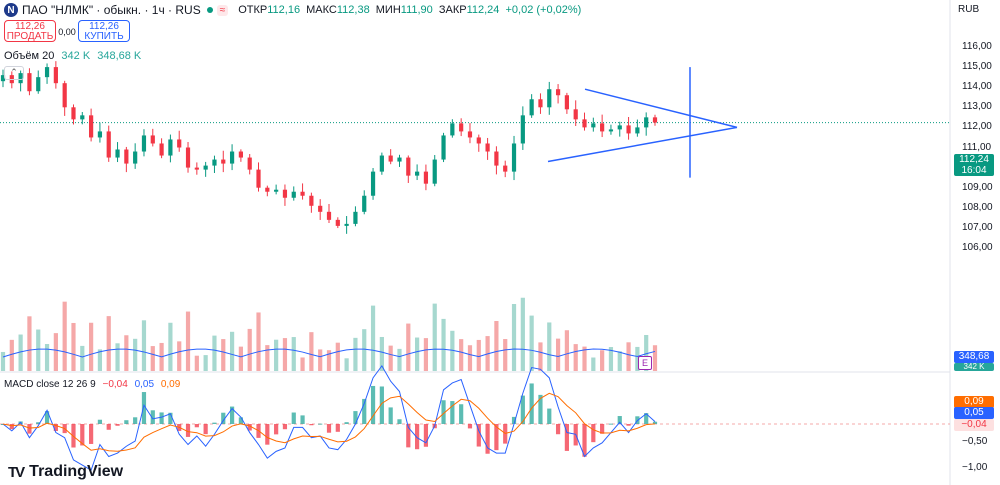 The width and height of the screenshot is (1000, 485). I want to click on buy-price: 112,26, so click(104, 26).